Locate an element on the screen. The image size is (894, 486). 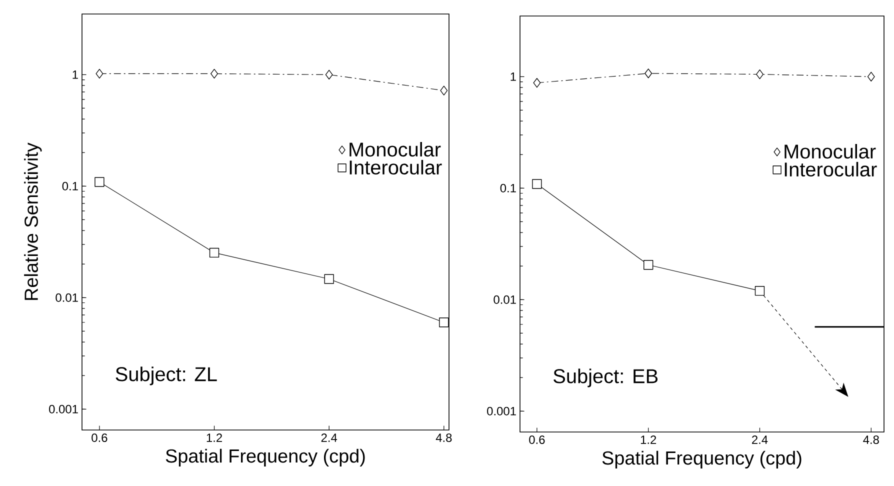
annotation: Subject: ZL is located at coordinates (166, 376).